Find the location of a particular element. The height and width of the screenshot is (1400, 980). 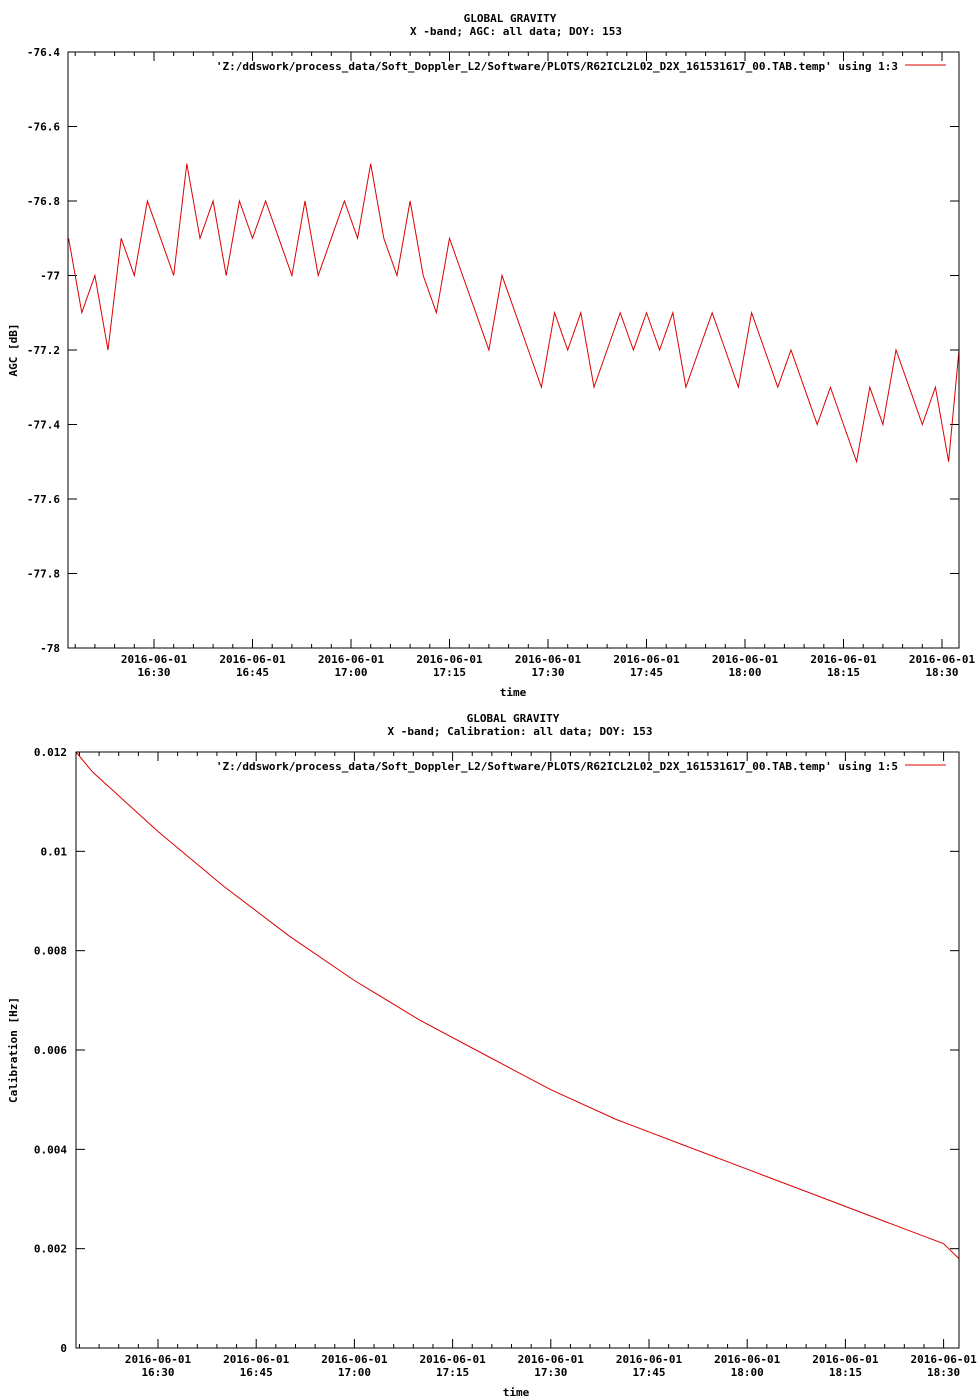

y-tick-label: -76.8 is located at coordinates (43, 201).